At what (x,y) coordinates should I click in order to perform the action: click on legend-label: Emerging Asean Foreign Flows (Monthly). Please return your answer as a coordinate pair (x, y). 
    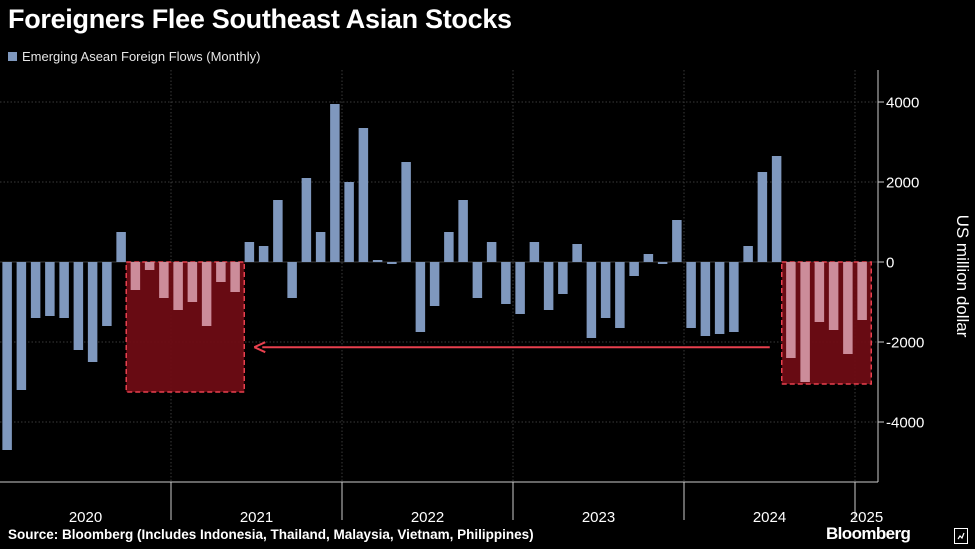
    Looking at the image, I should click on (141, 56).